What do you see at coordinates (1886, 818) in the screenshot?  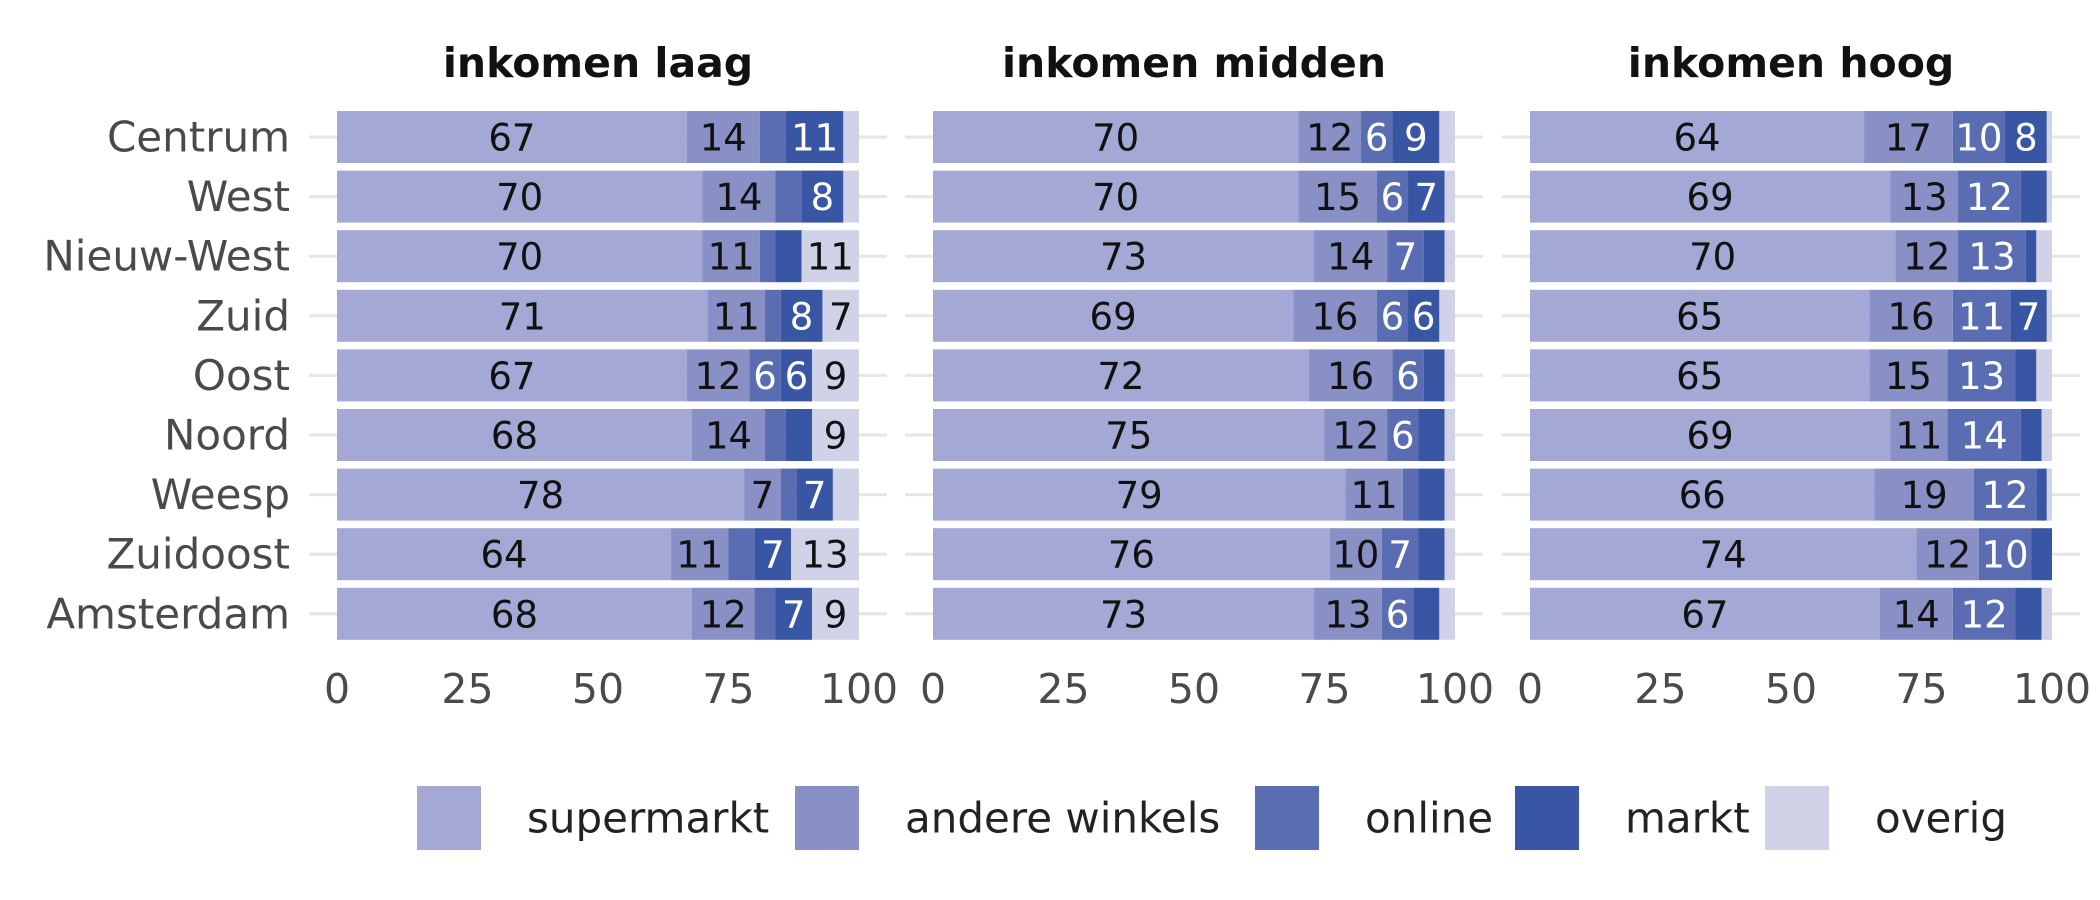 I see `legend-item-overig: overig` at bounding box center [1886, 818].